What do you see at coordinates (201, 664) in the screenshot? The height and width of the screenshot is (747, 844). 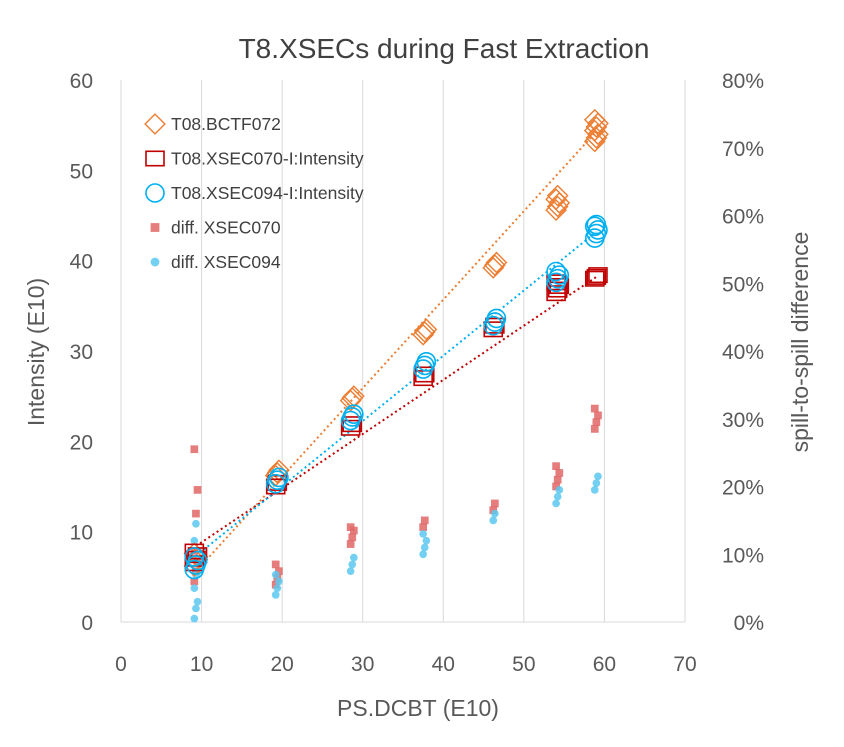 I see `x-tick-label: 10` at bounding box center [201, 664].